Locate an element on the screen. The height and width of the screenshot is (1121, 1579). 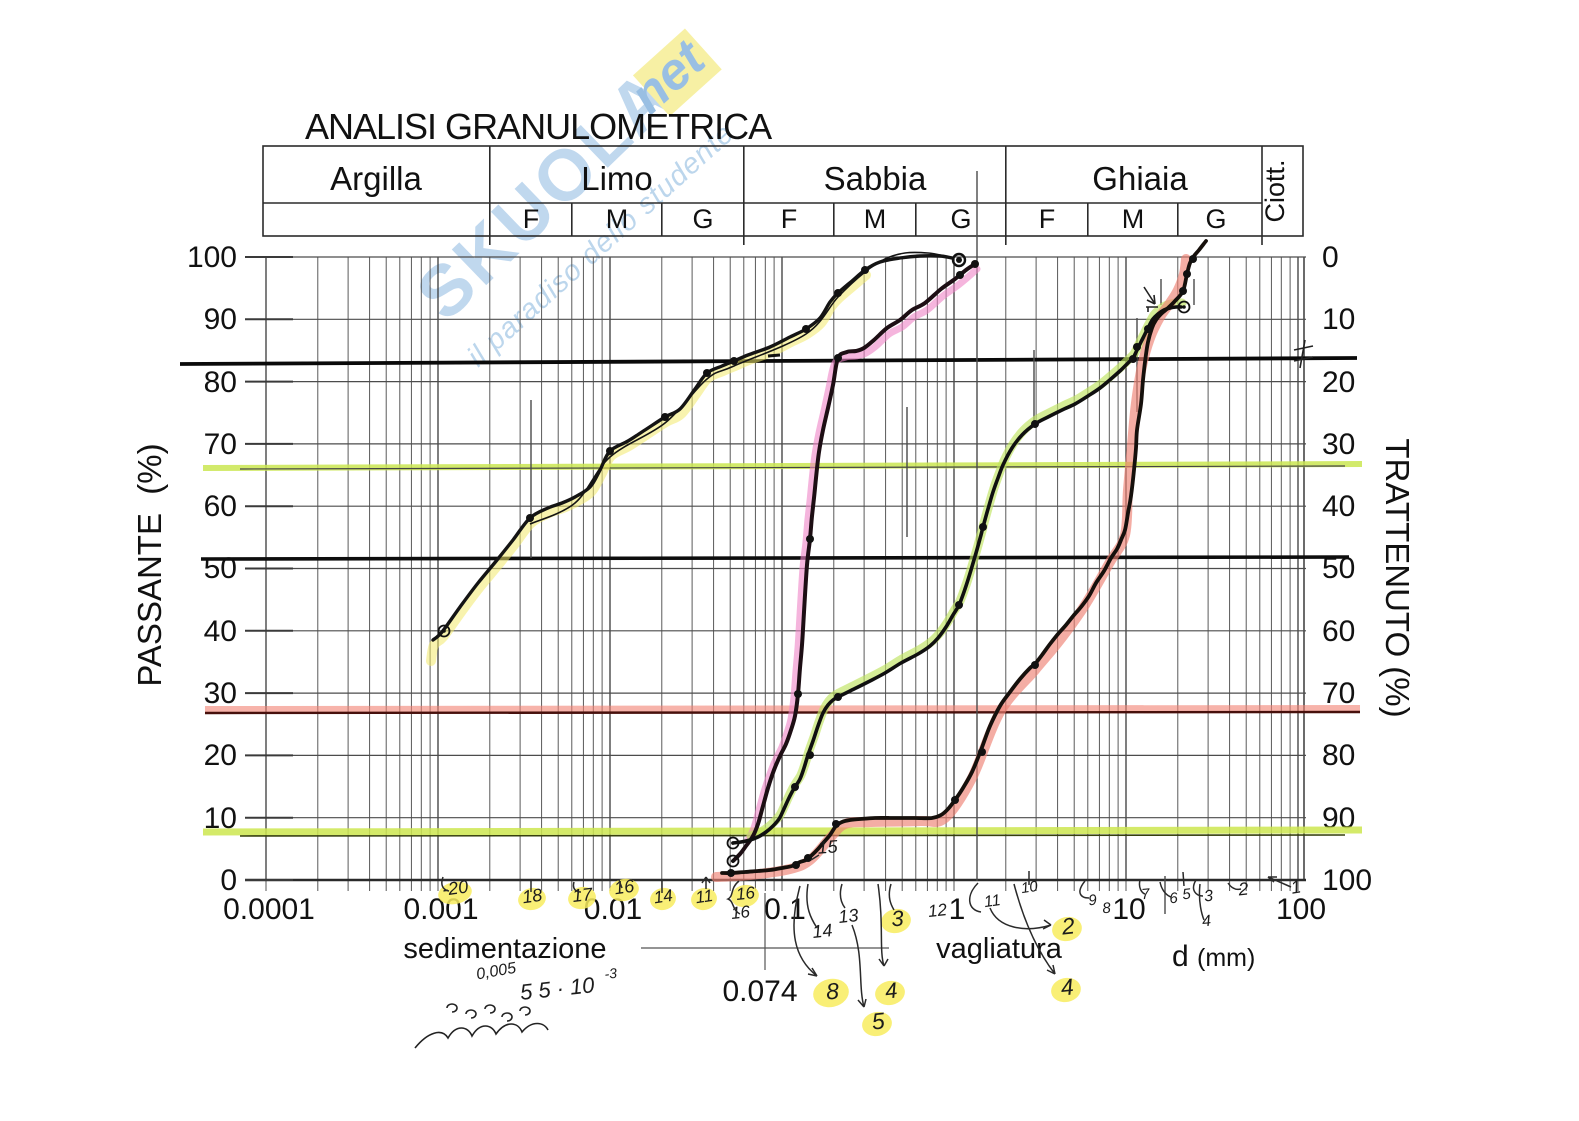
svg-text: Ciott. is located at coordinates (1275, 190).